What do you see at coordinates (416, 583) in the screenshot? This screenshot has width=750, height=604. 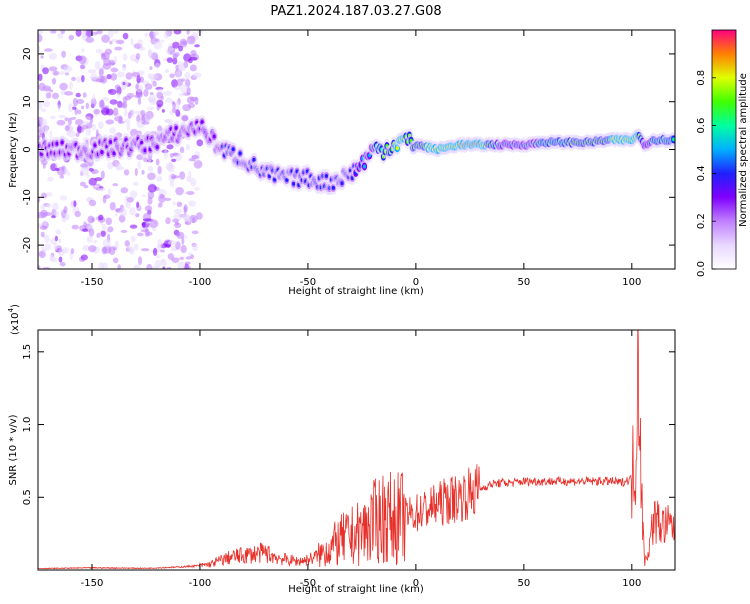 I see `x-tick-label: 0` at bounding box center [416, 583].